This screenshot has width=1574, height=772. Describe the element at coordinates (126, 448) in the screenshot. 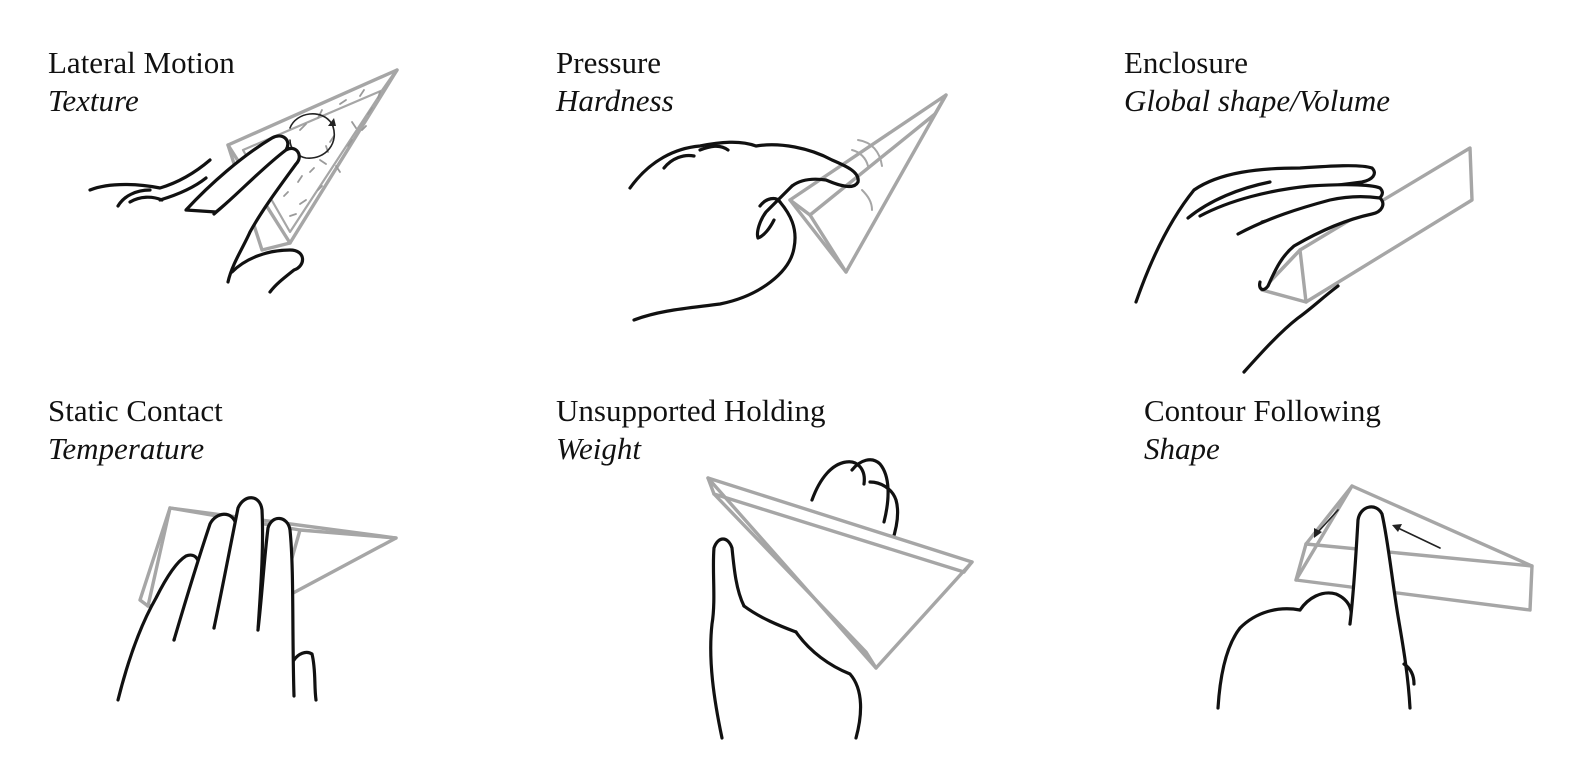

I see `property-label: Temperature` at that location.